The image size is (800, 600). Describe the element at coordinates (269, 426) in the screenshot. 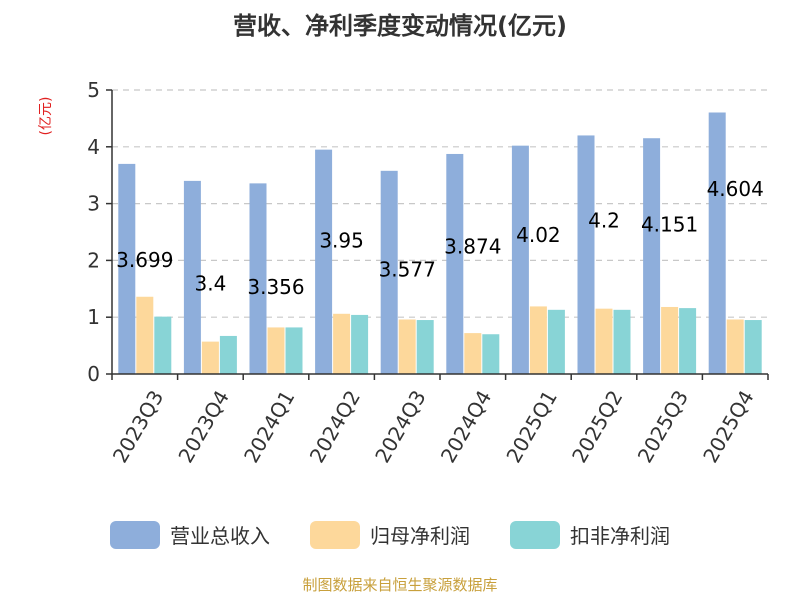

I see `x-tick-label: 2024Q1` at that location.